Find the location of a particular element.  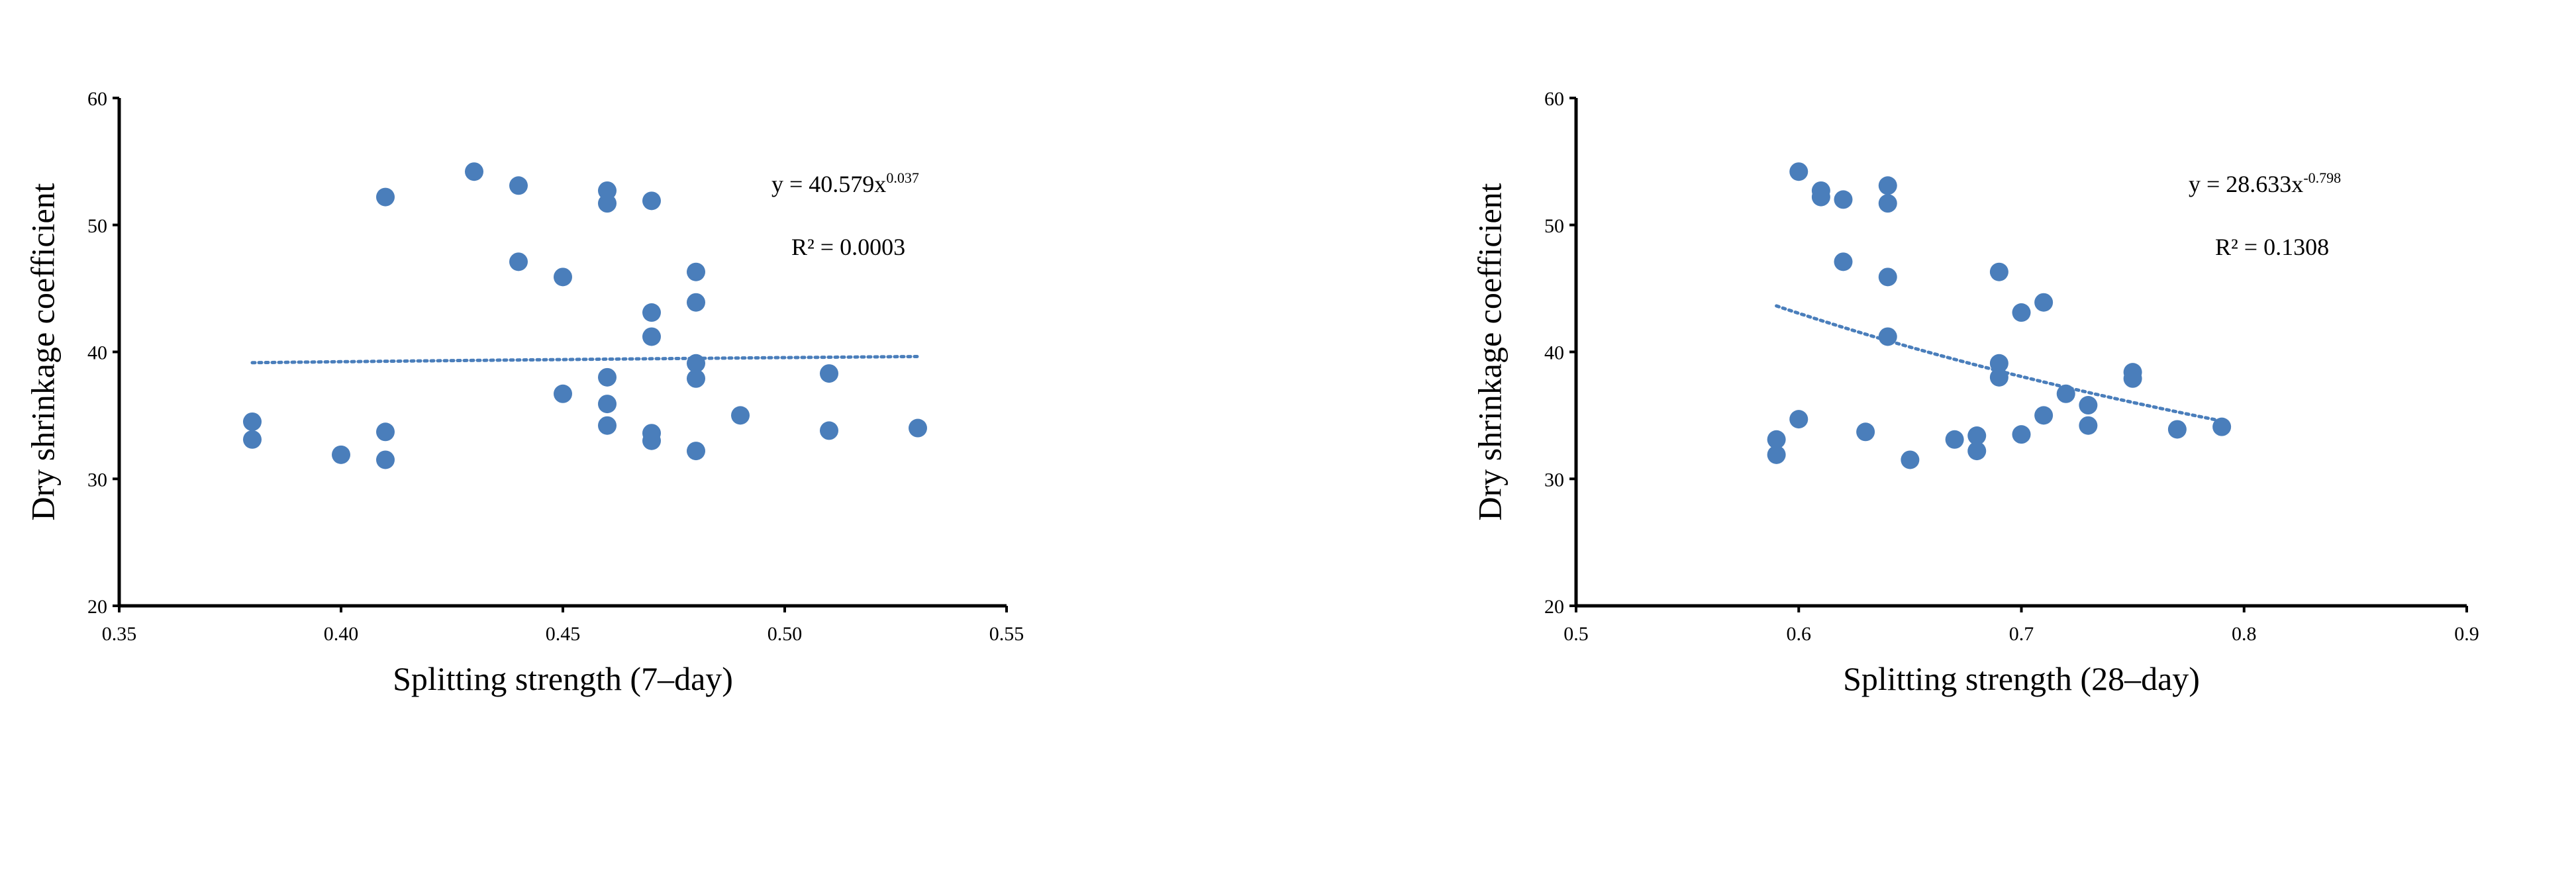

chart-28day-trendline-equation: y = 28.633x-0.798 is located at coordinates (2265, 183).